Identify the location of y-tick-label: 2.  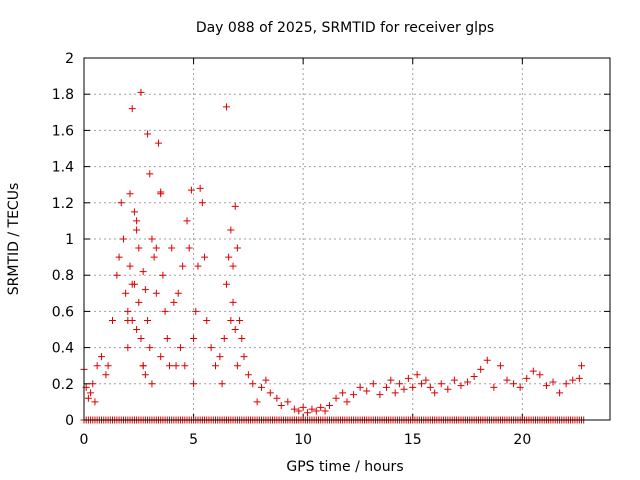
(69, 59).